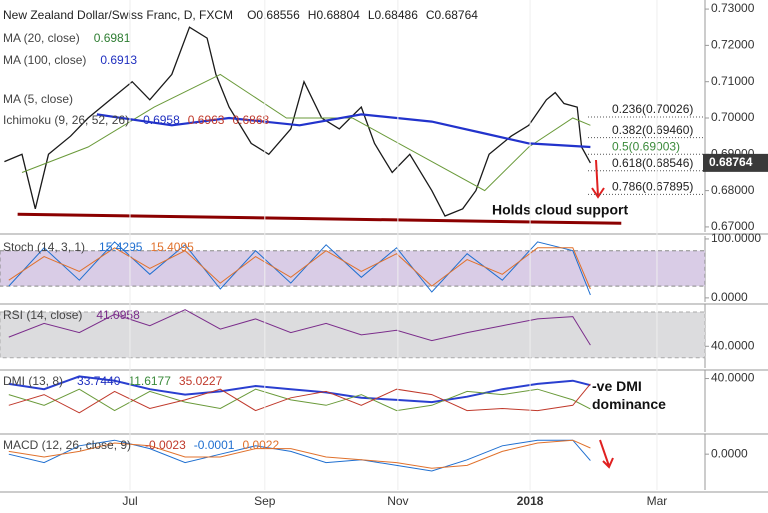 The image size is (768, 513). What do you see at coordinates (99, 381) in the screenshot?
I see `legend-label: 33.7440` at bounding box center [99, 381].